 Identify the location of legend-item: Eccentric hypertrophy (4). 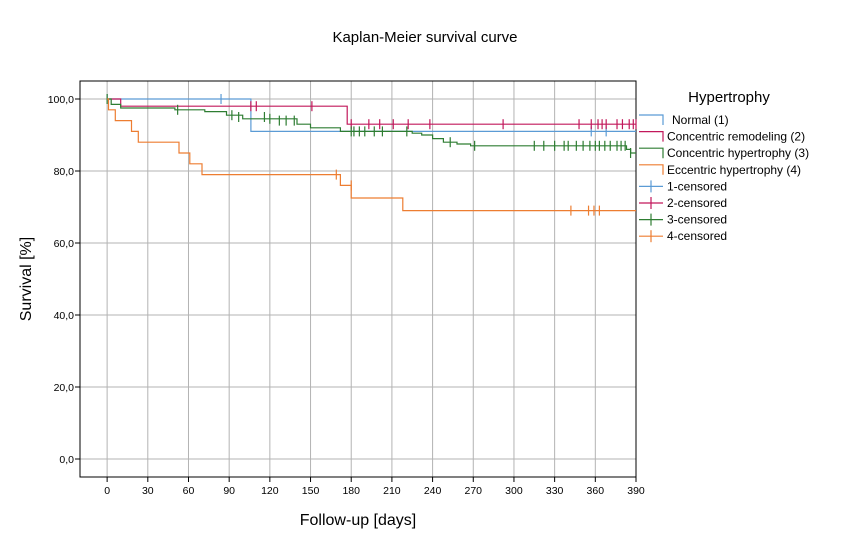
(720, 170).